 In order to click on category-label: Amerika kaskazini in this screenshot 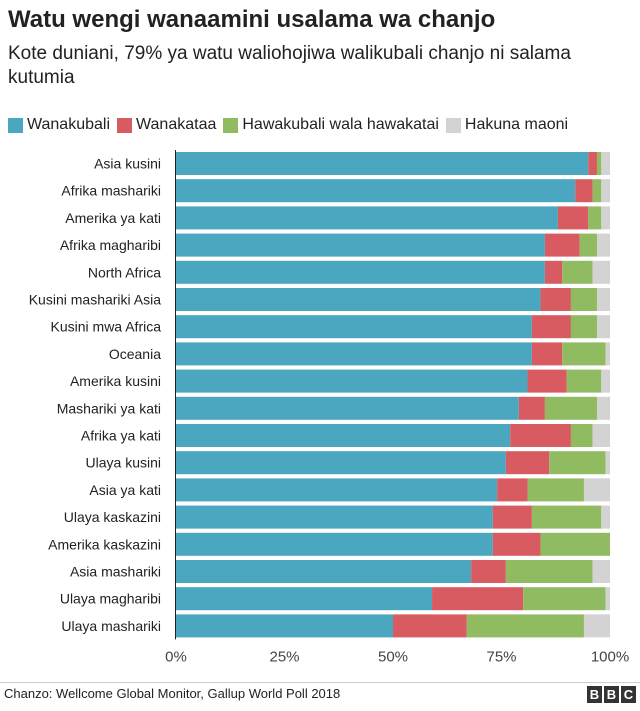, I will do `click(104, 544)`.